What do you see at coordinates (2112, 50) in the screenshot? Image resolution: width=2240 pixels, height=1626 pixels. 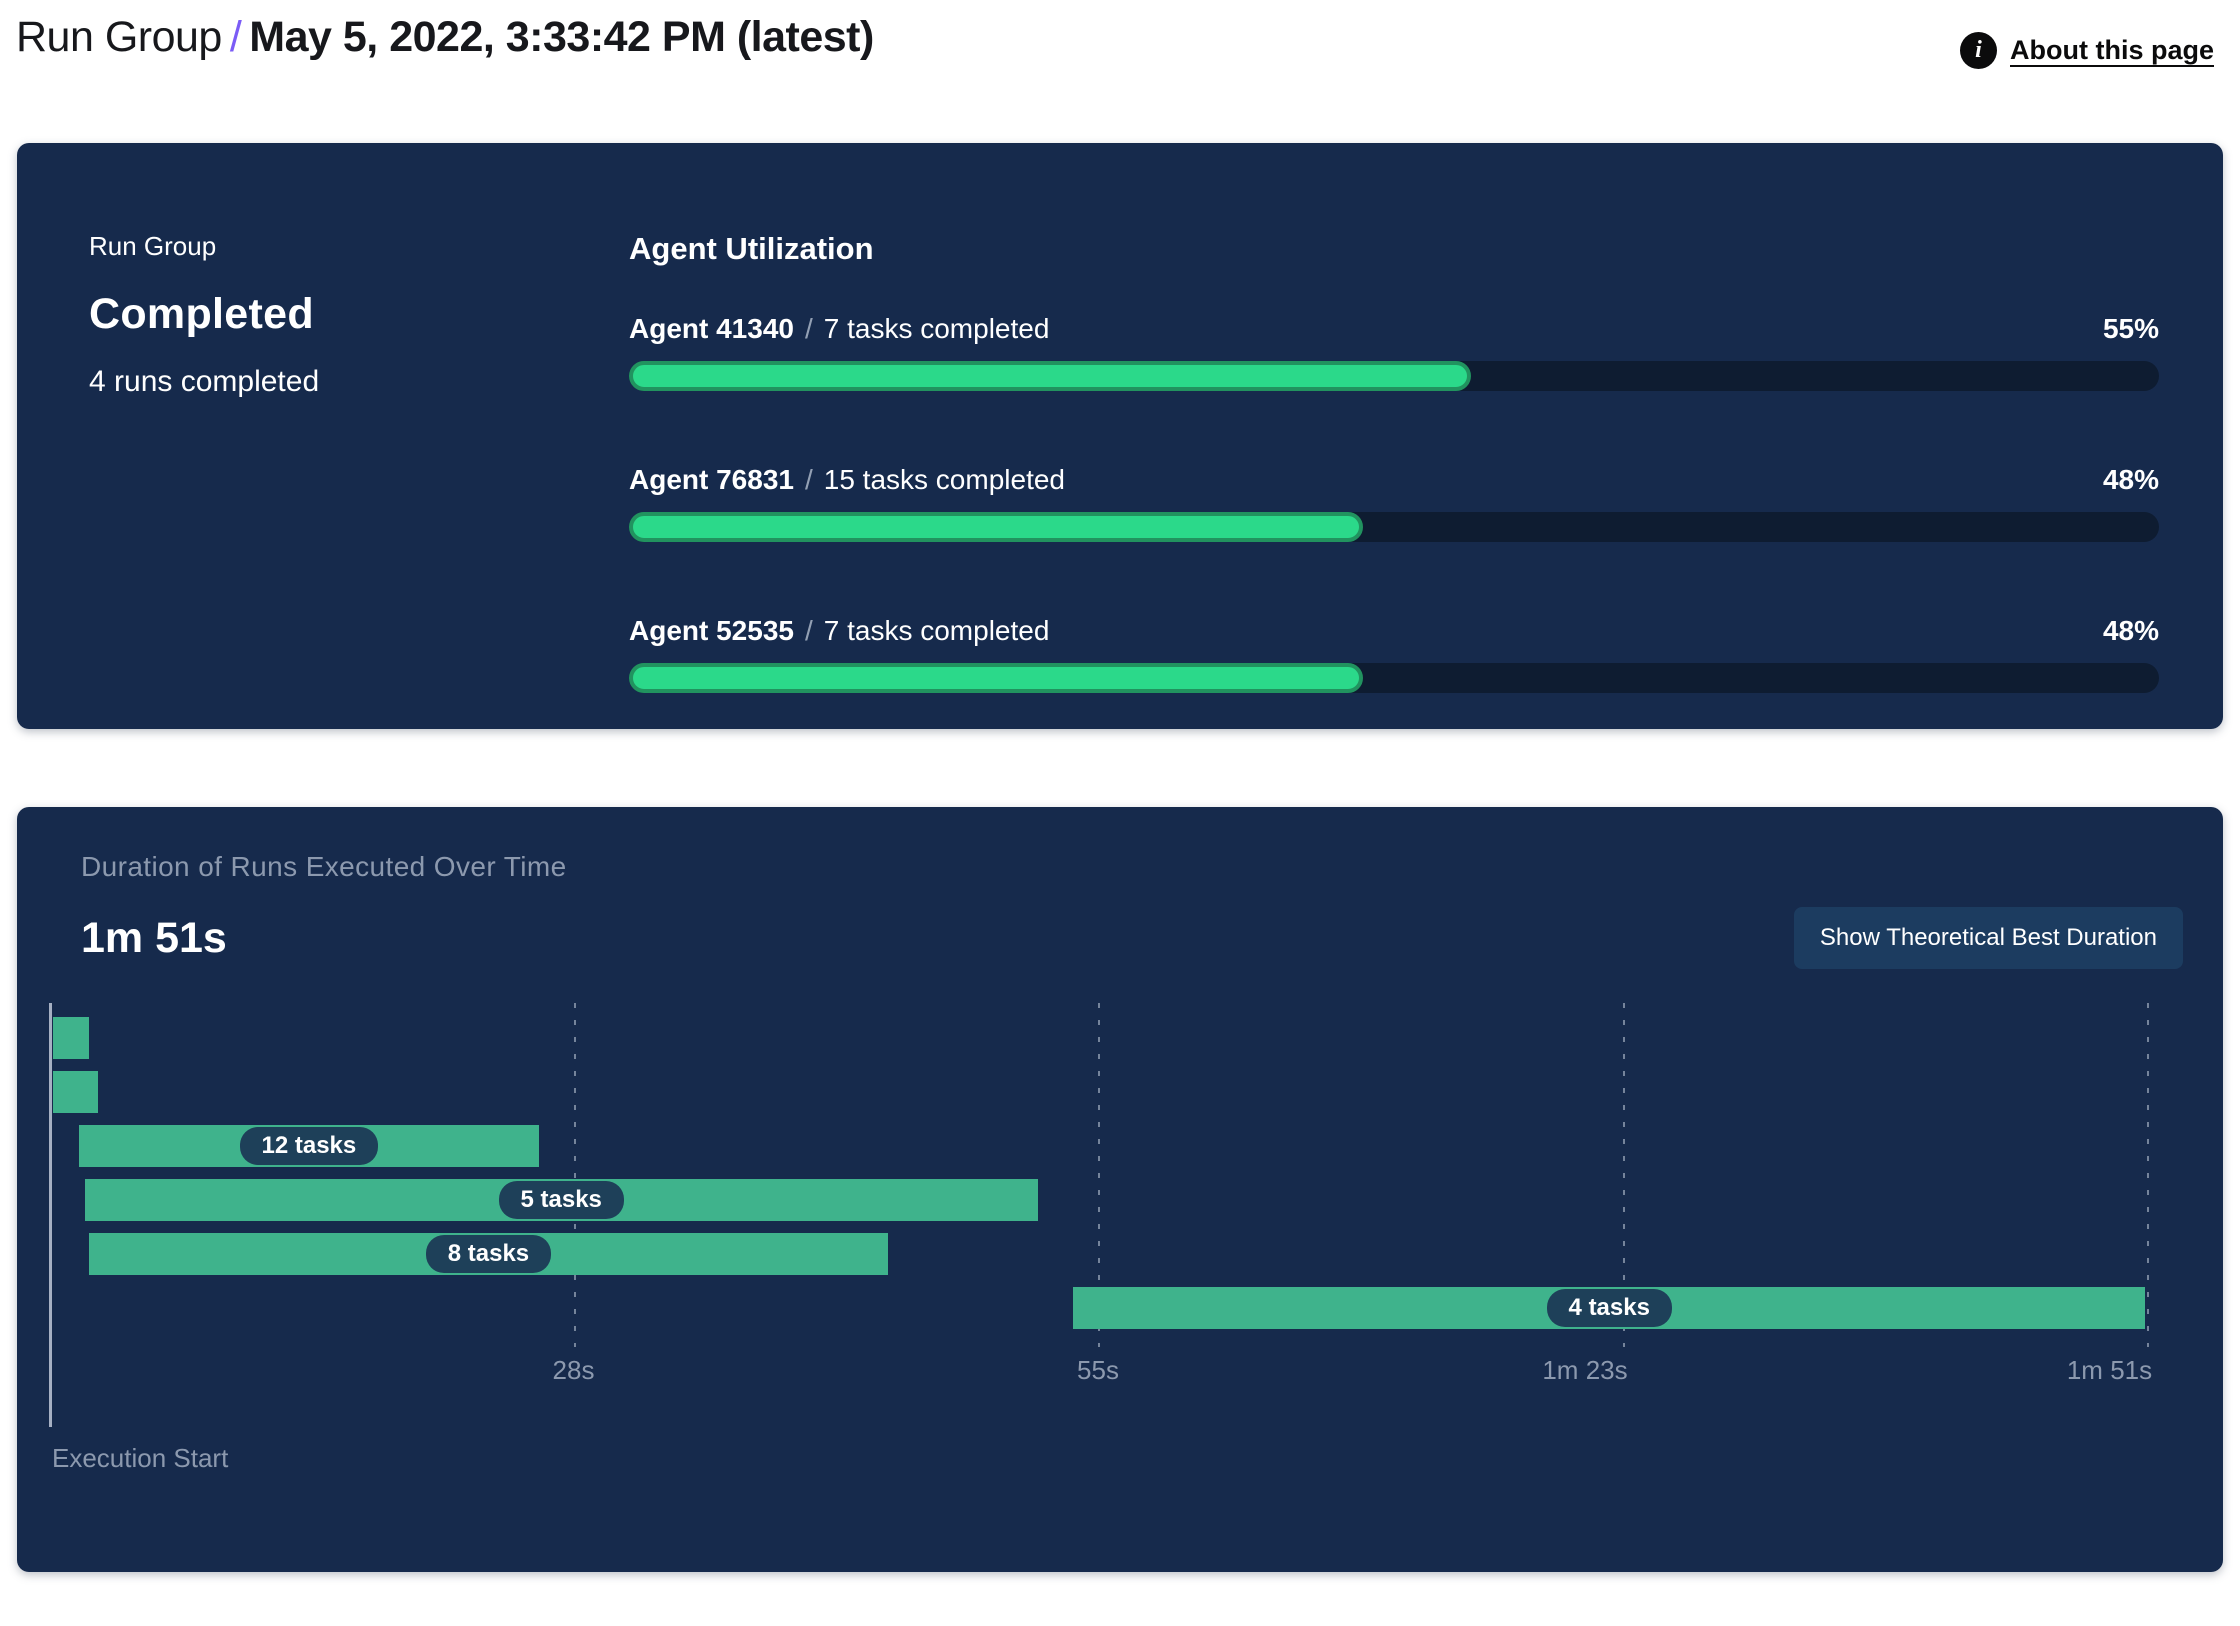 I see `about-link-label: About this page` at bounding box center [2112, 50].